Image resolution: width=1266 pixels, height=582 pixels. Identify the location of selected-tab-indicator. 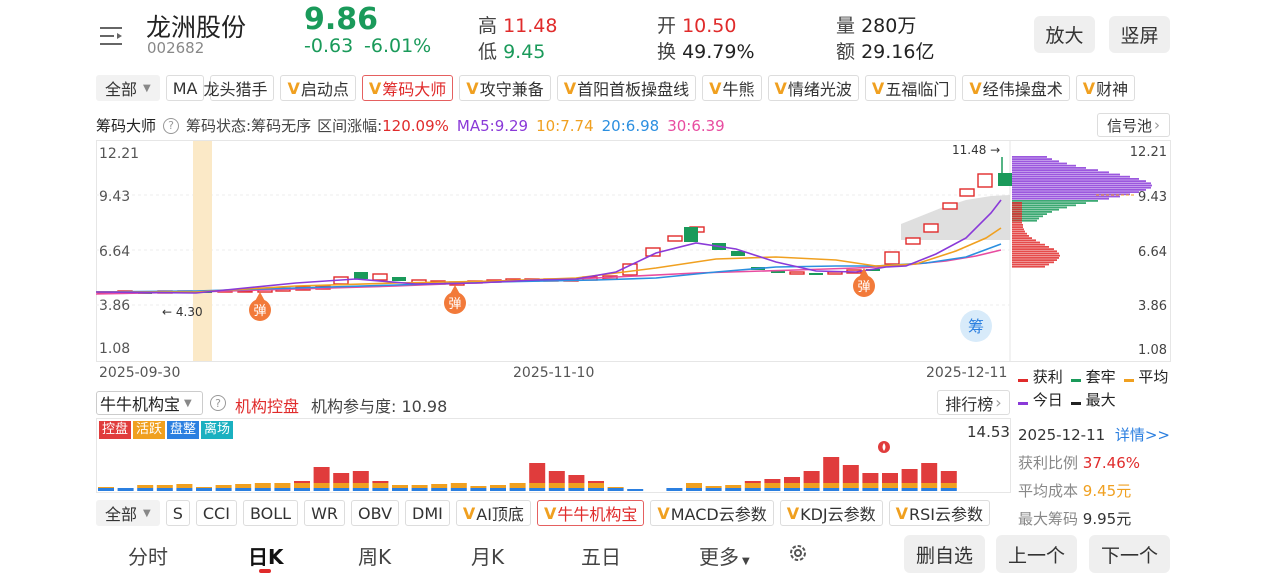
(265, 571).